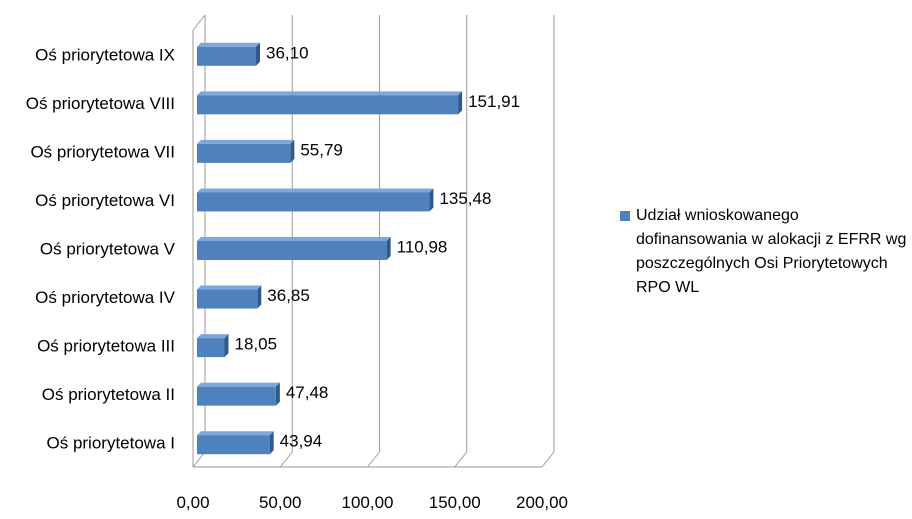 This screenshot has height=519, width=912. Describe the element at coordinates (301, 441) in the screenshot. I see `data-label: 43,94` at that location.